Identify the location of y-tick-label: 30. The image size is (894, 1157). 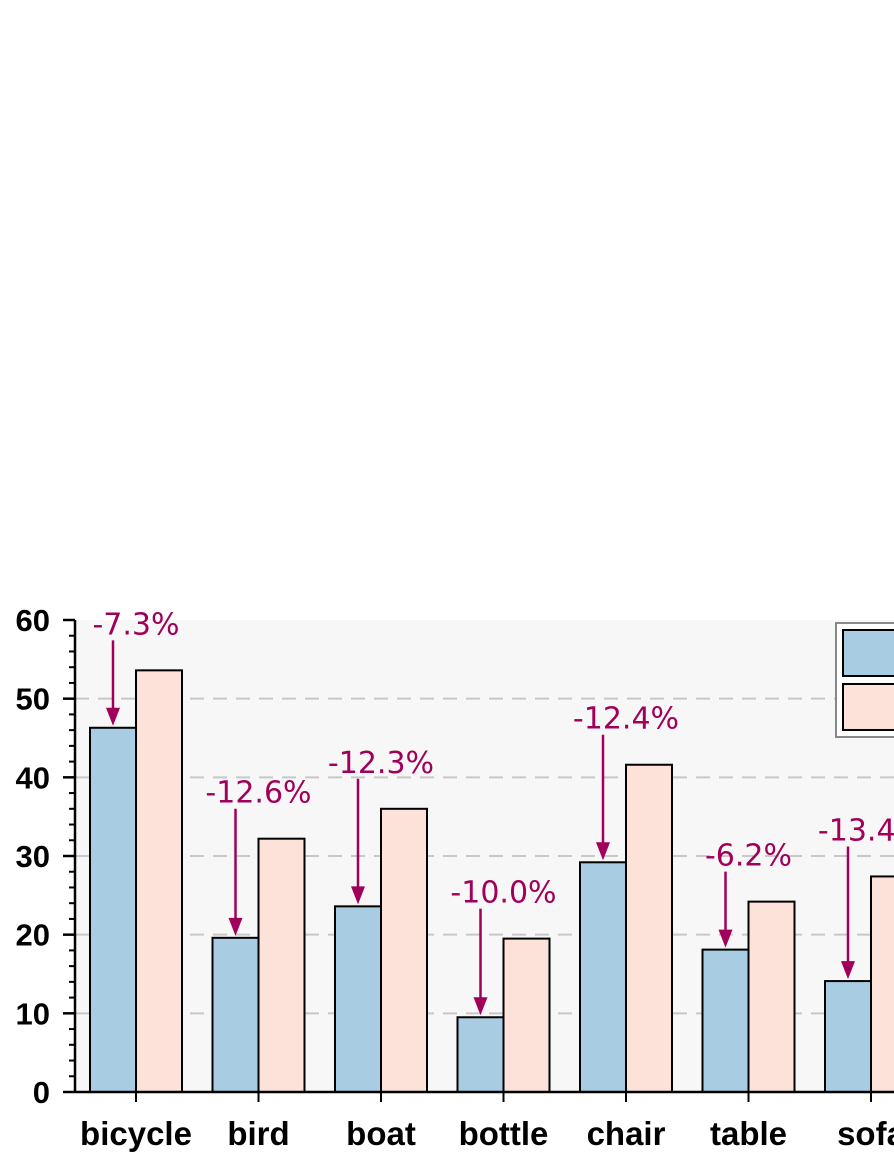
(33, 856).